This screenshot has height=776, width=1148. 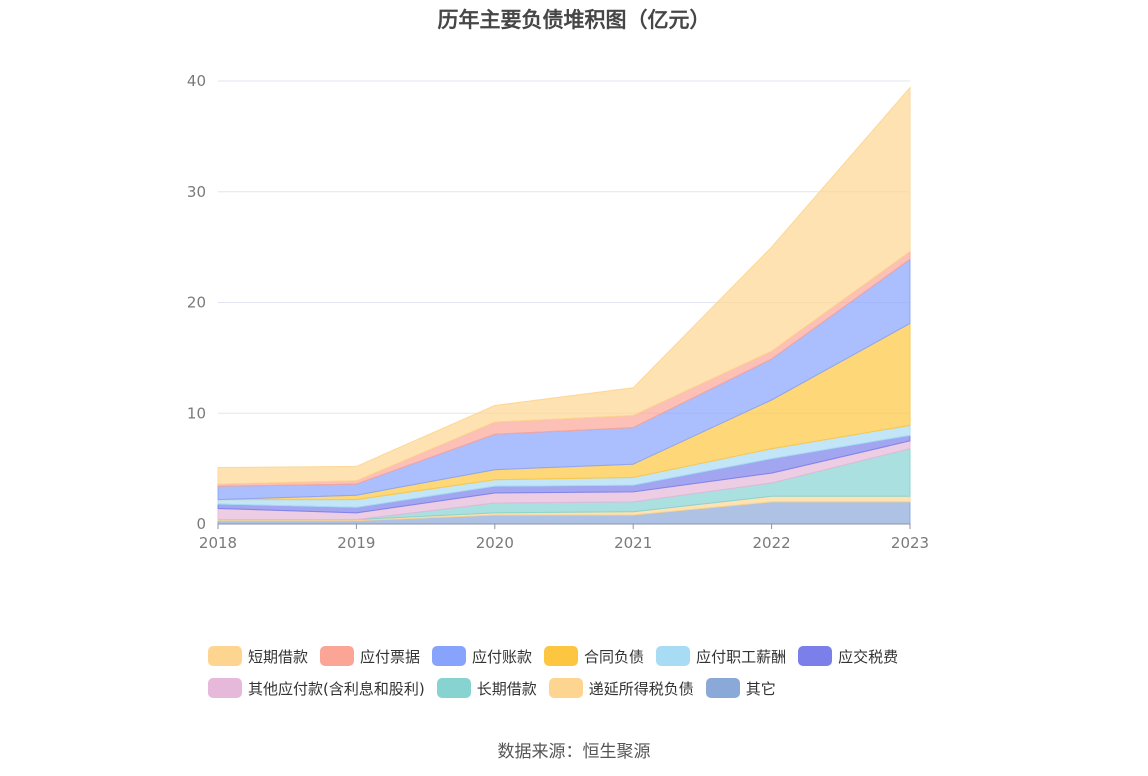 I want to click on legend-item: 短期借款, so click(x=258, y=656).